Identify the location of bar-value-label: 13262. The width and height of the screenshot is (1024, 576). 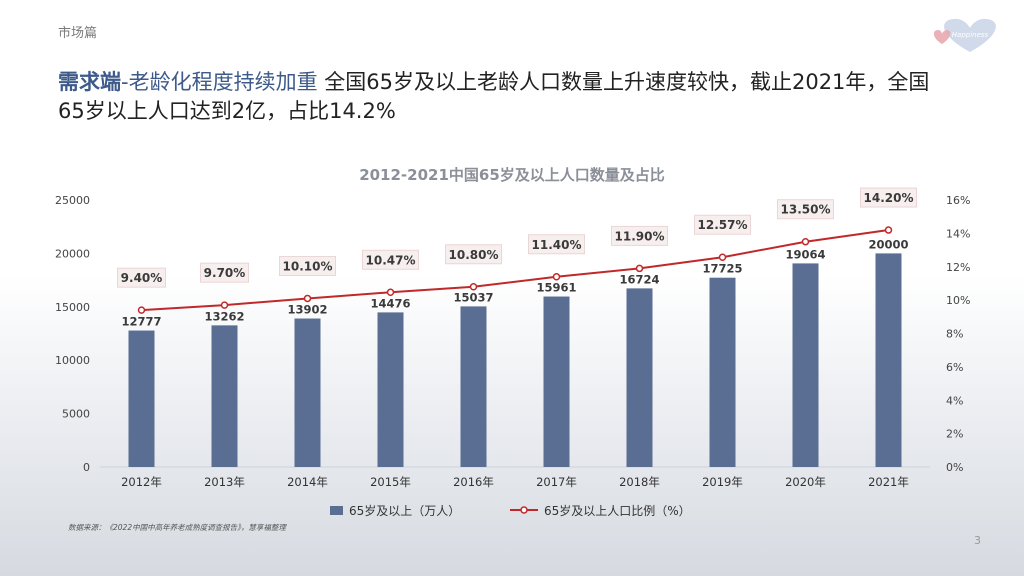
(224, 316).